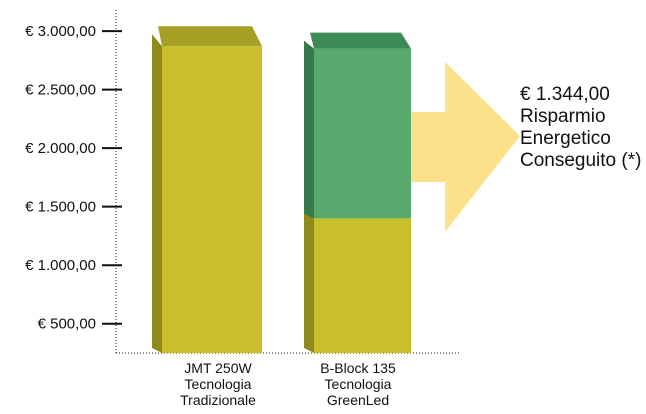 The width and height of the screenshot is (646, 414). Describe the element at coordinates (218, 368) in the screenshot. I see `x-category-label: JMT 250W` at that location.